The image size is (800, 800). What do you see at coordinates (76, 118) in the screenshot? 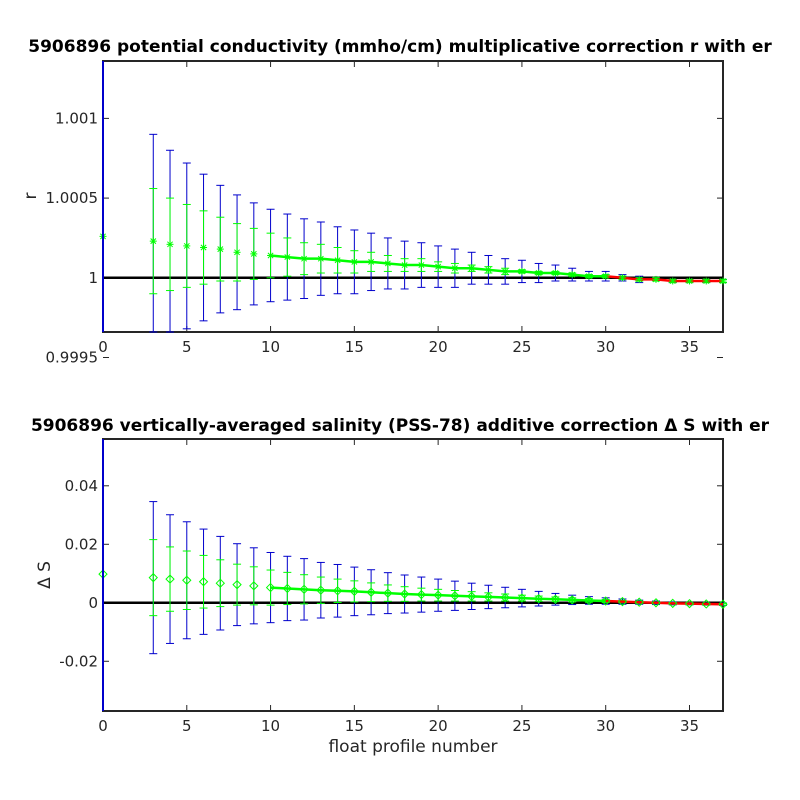
I see `conductivity-y-tick-label: 1.001` at bounding box center [76, 118].